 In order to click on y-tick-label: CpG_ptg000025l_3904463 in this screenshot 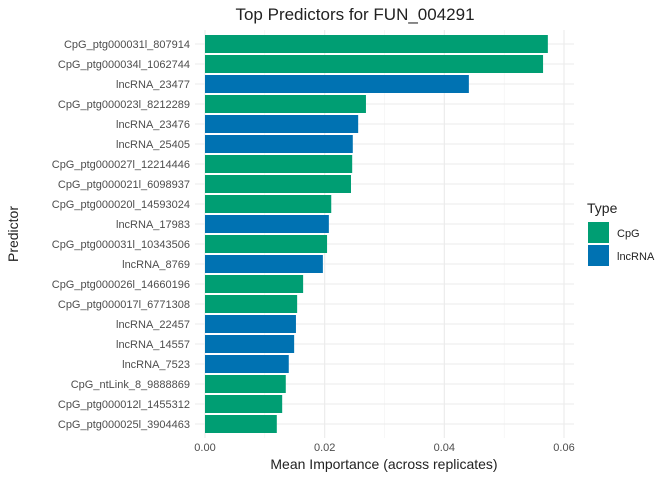, I will do `click(124, 425)`.